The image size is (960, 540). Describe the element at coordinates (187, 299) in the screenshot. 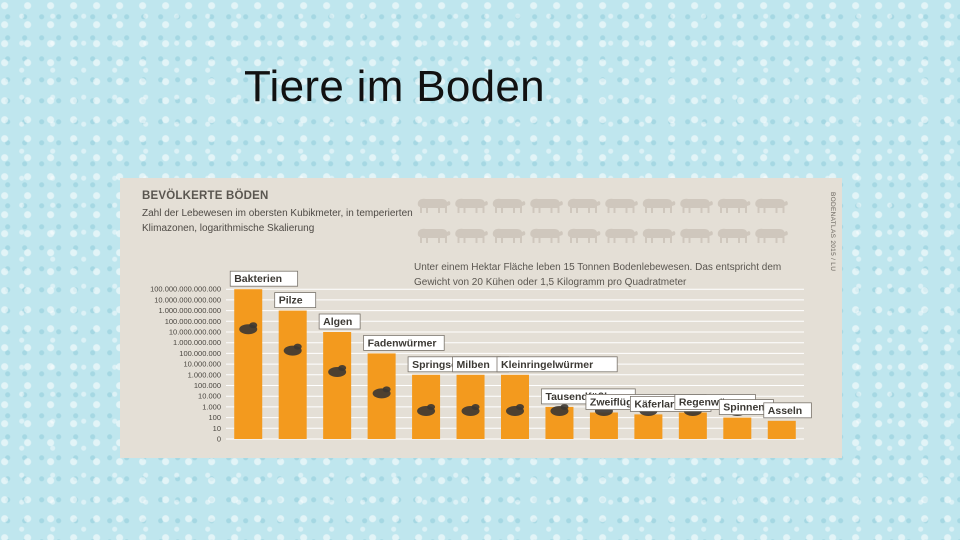

I see `y-tick-label: 10.000.000.000.000` at that location.